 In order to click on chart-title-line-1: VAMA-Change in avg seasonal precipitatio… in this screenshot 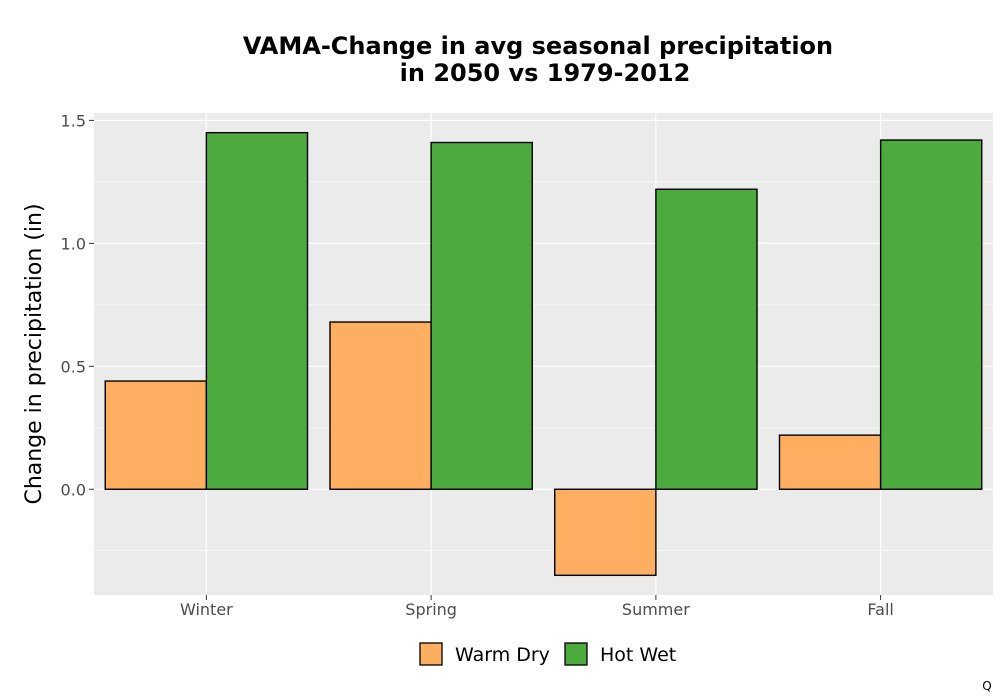, I will do `click(538, 46)`.